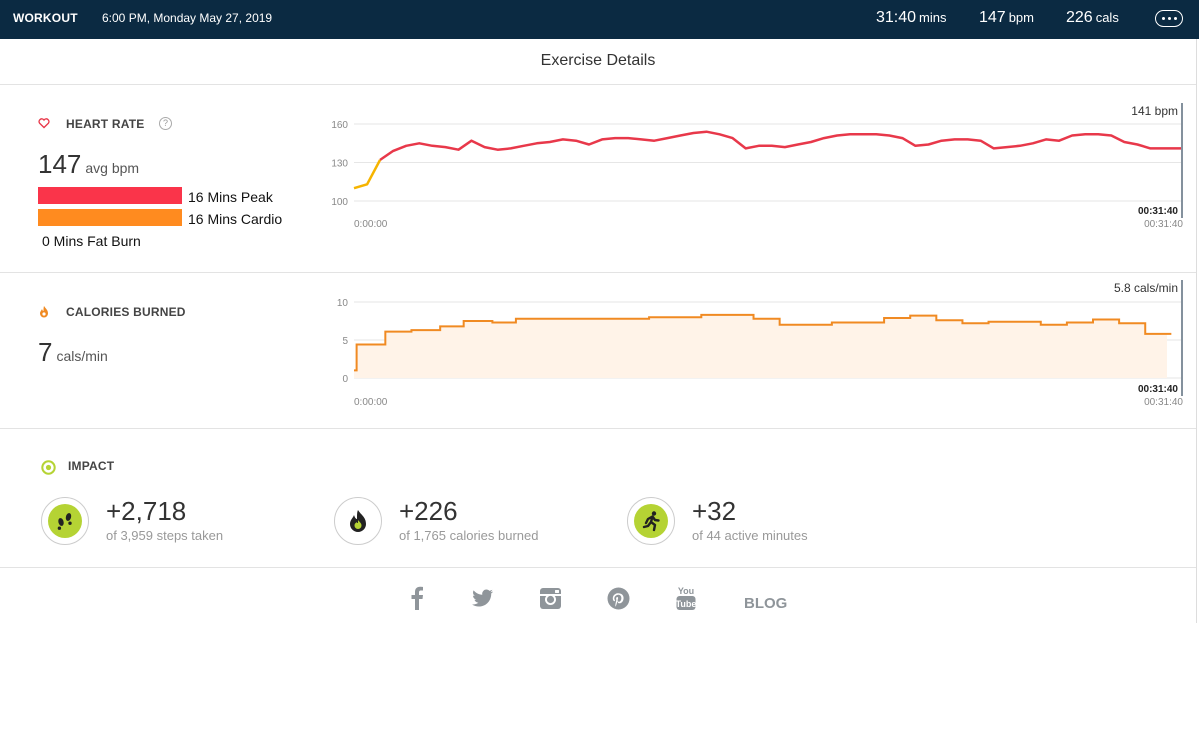 The height and width of the screenshot is (756, 1199). Describe the element at coordinates (1196, 331) in the screenshot. I see `page-border` at that location.